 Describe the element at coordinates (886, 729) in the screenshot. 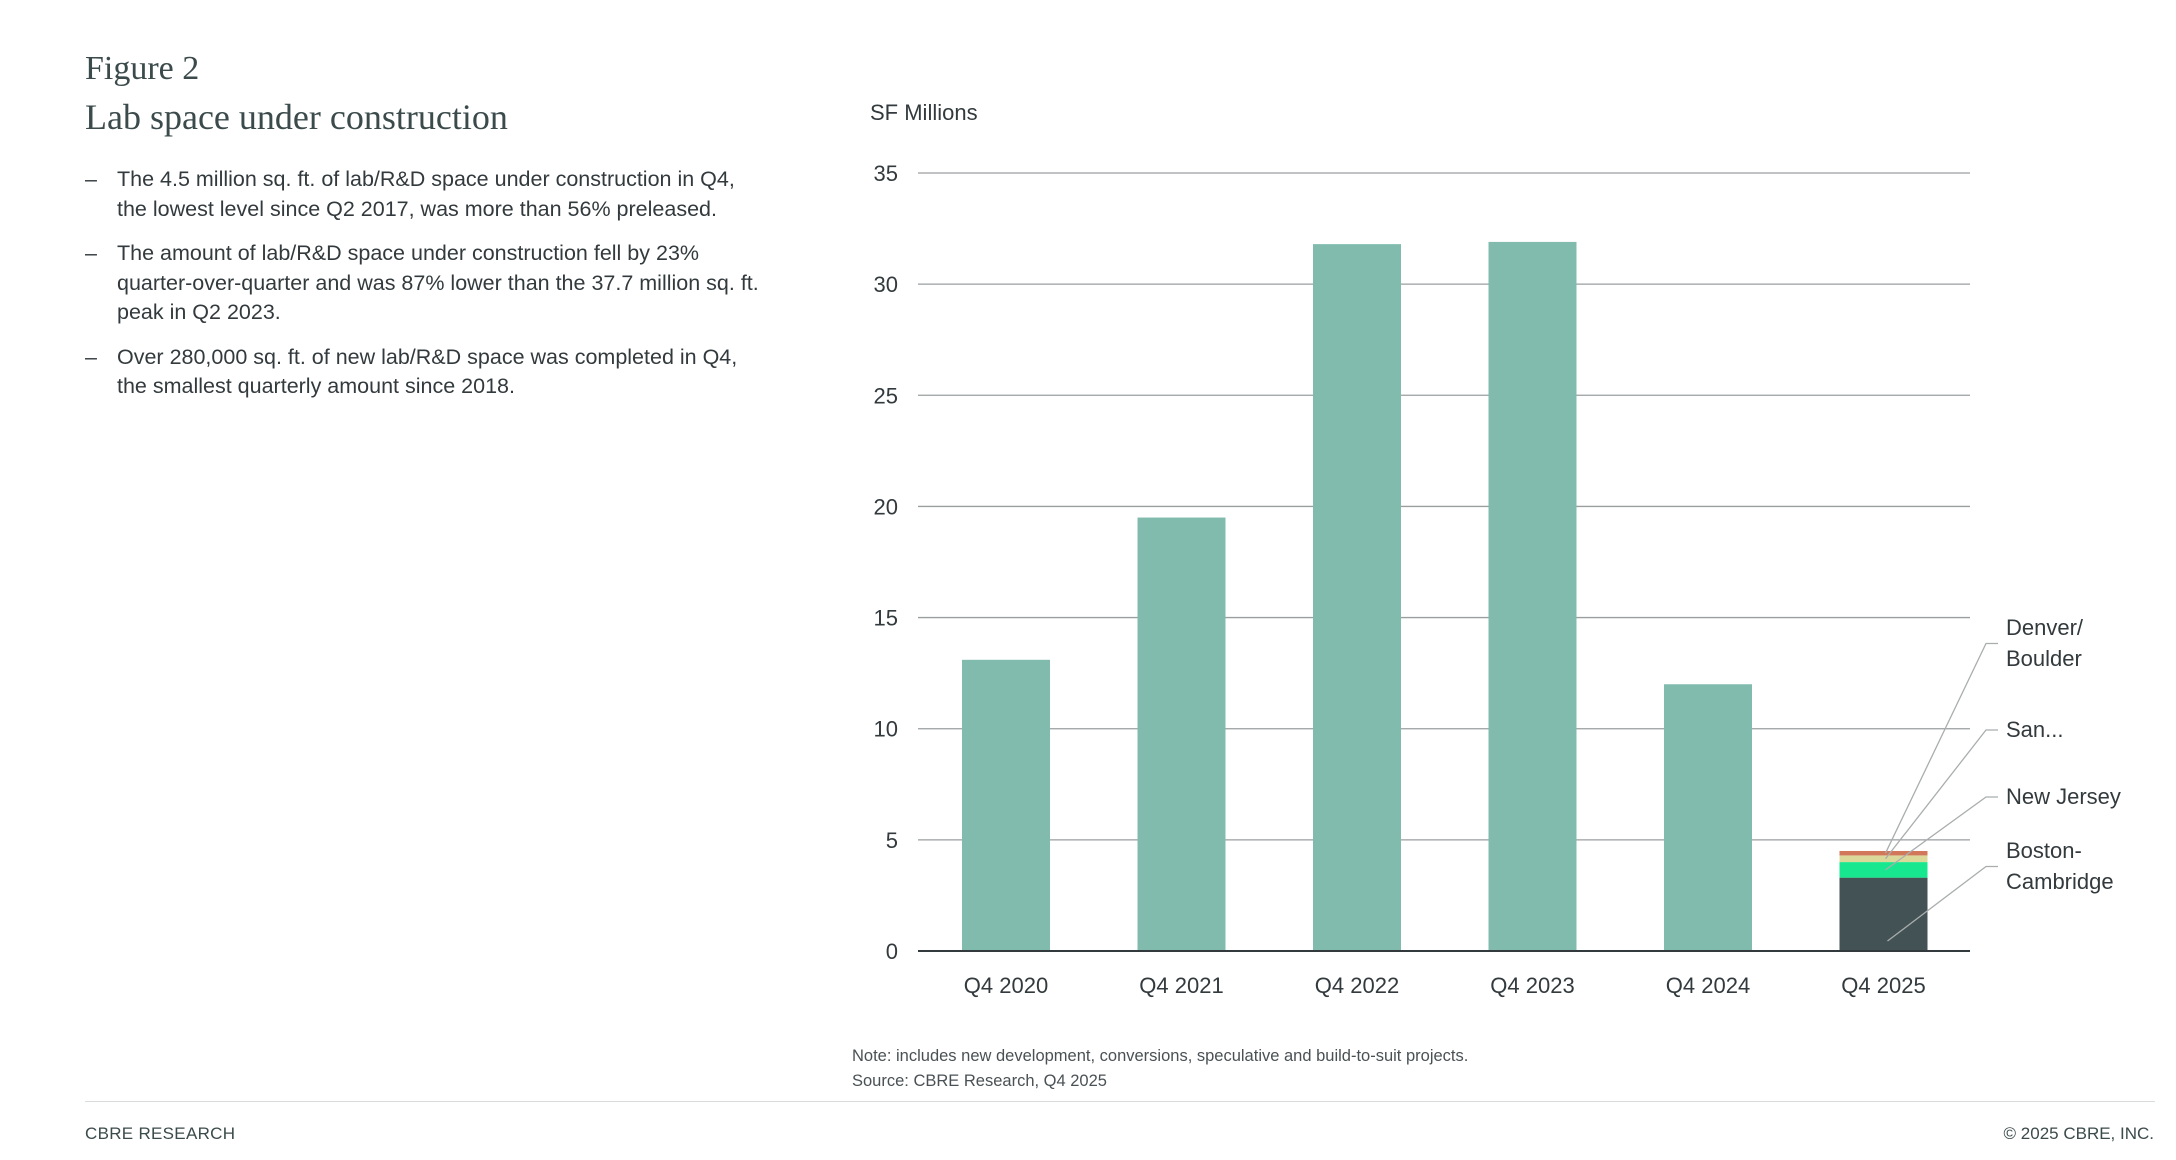

I see `y-tick-label: 10` at that location.